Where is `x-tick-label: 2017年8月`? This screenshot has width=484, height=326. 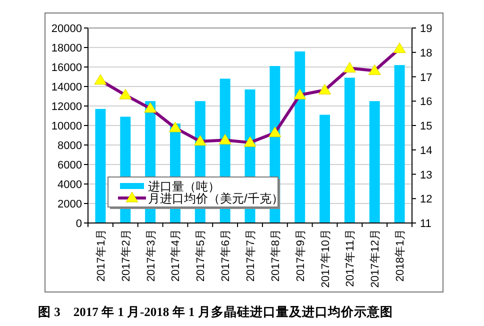 x-tick-label: 2017年8月 is located at coordinates (276, 255).